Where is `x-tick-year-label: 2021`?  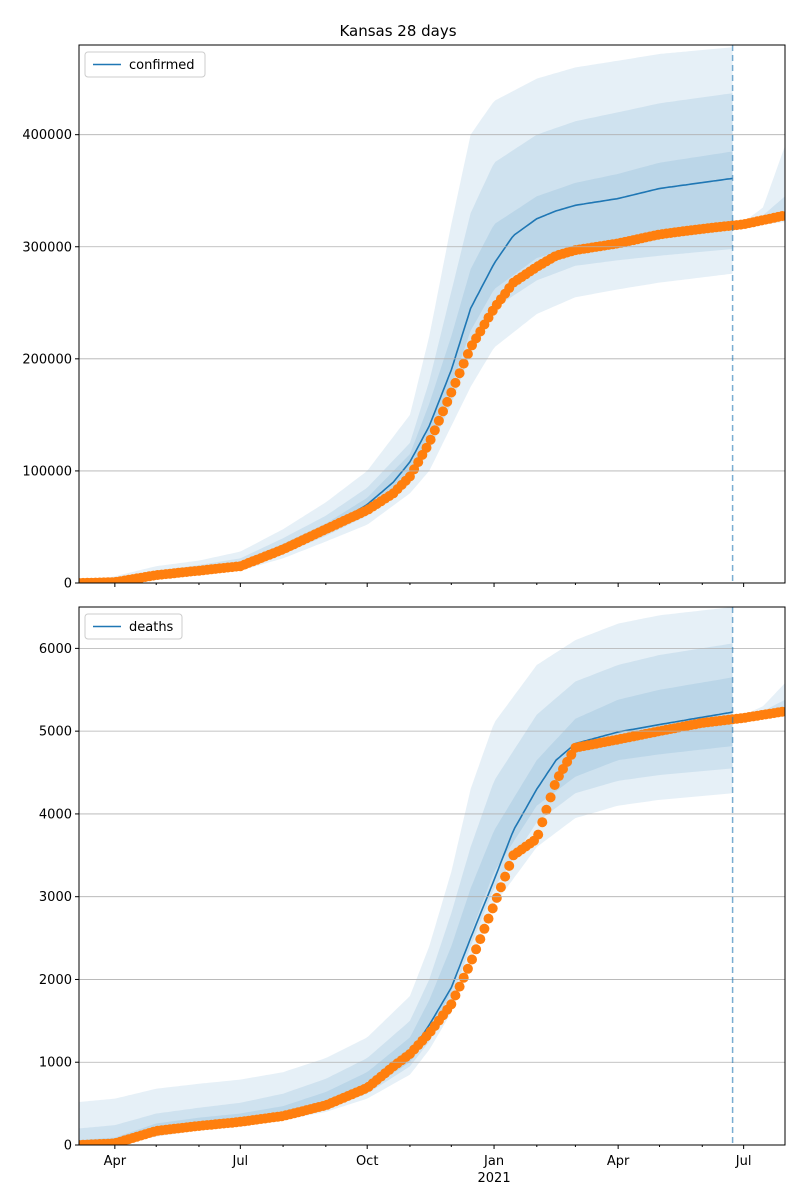 x-tick-year-label: 2021 is located at coordinates (494, 1178).